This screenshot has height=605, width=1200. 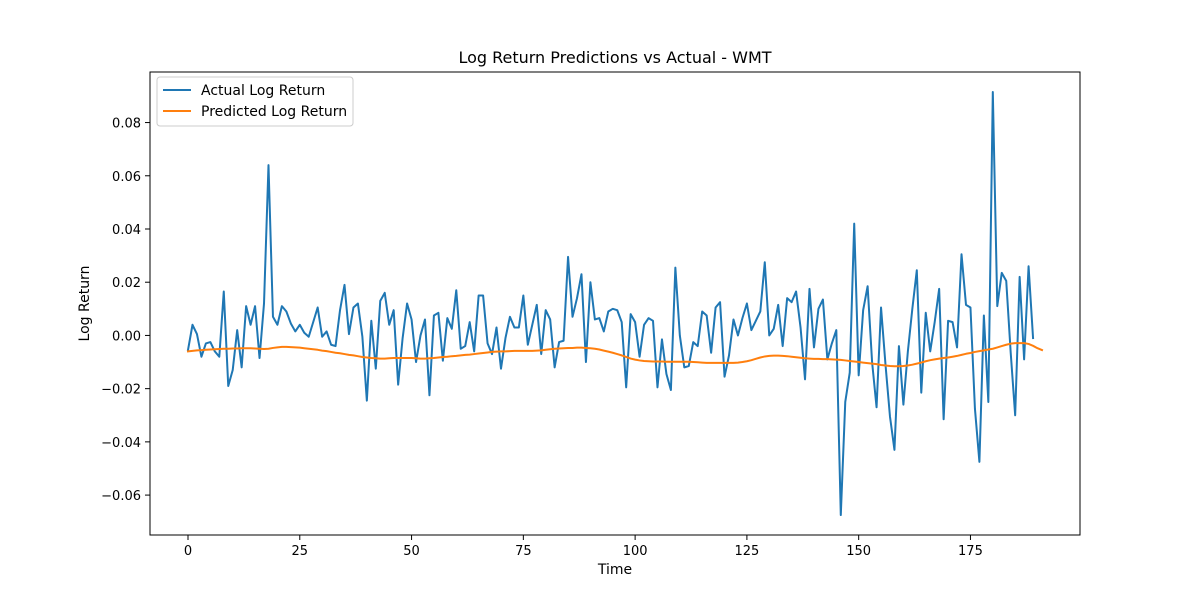 What do you see at coordinates (615, 355) in the screenshot?
I see `series-predicted-line` at bounding box center [615, 355].